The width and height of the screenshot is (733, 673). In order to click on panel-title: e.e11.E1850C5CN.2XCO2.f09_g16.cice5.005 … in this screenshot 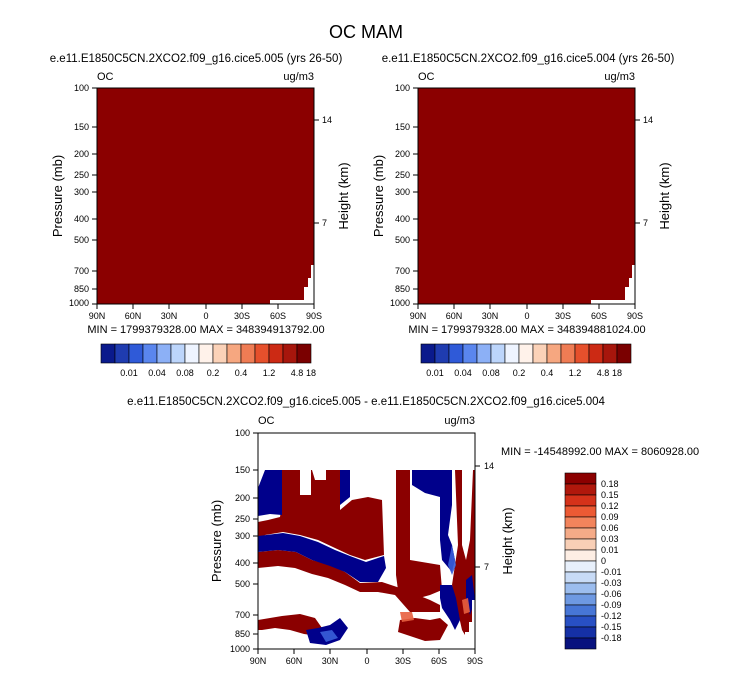, I will do `click(196, 59)`.